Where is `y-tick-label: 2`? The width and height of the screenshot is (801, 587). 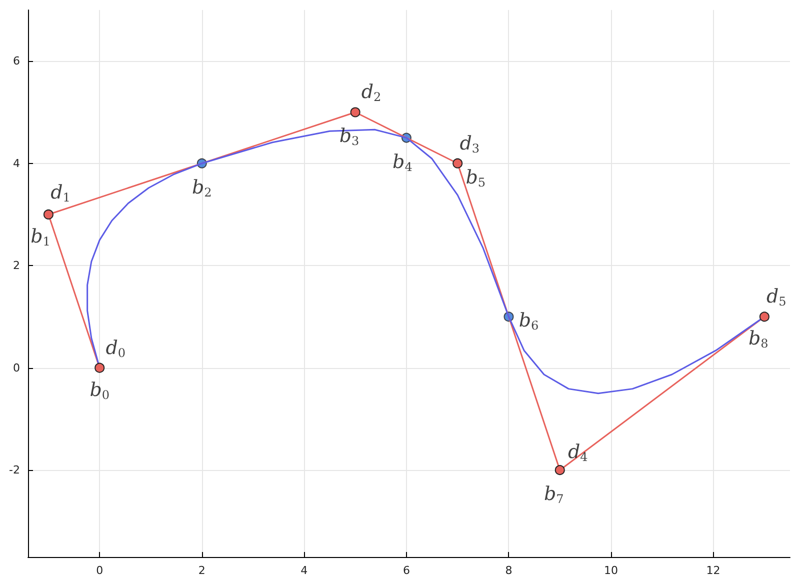
y-tick-label: 2 is located at coordinates (16, 265).